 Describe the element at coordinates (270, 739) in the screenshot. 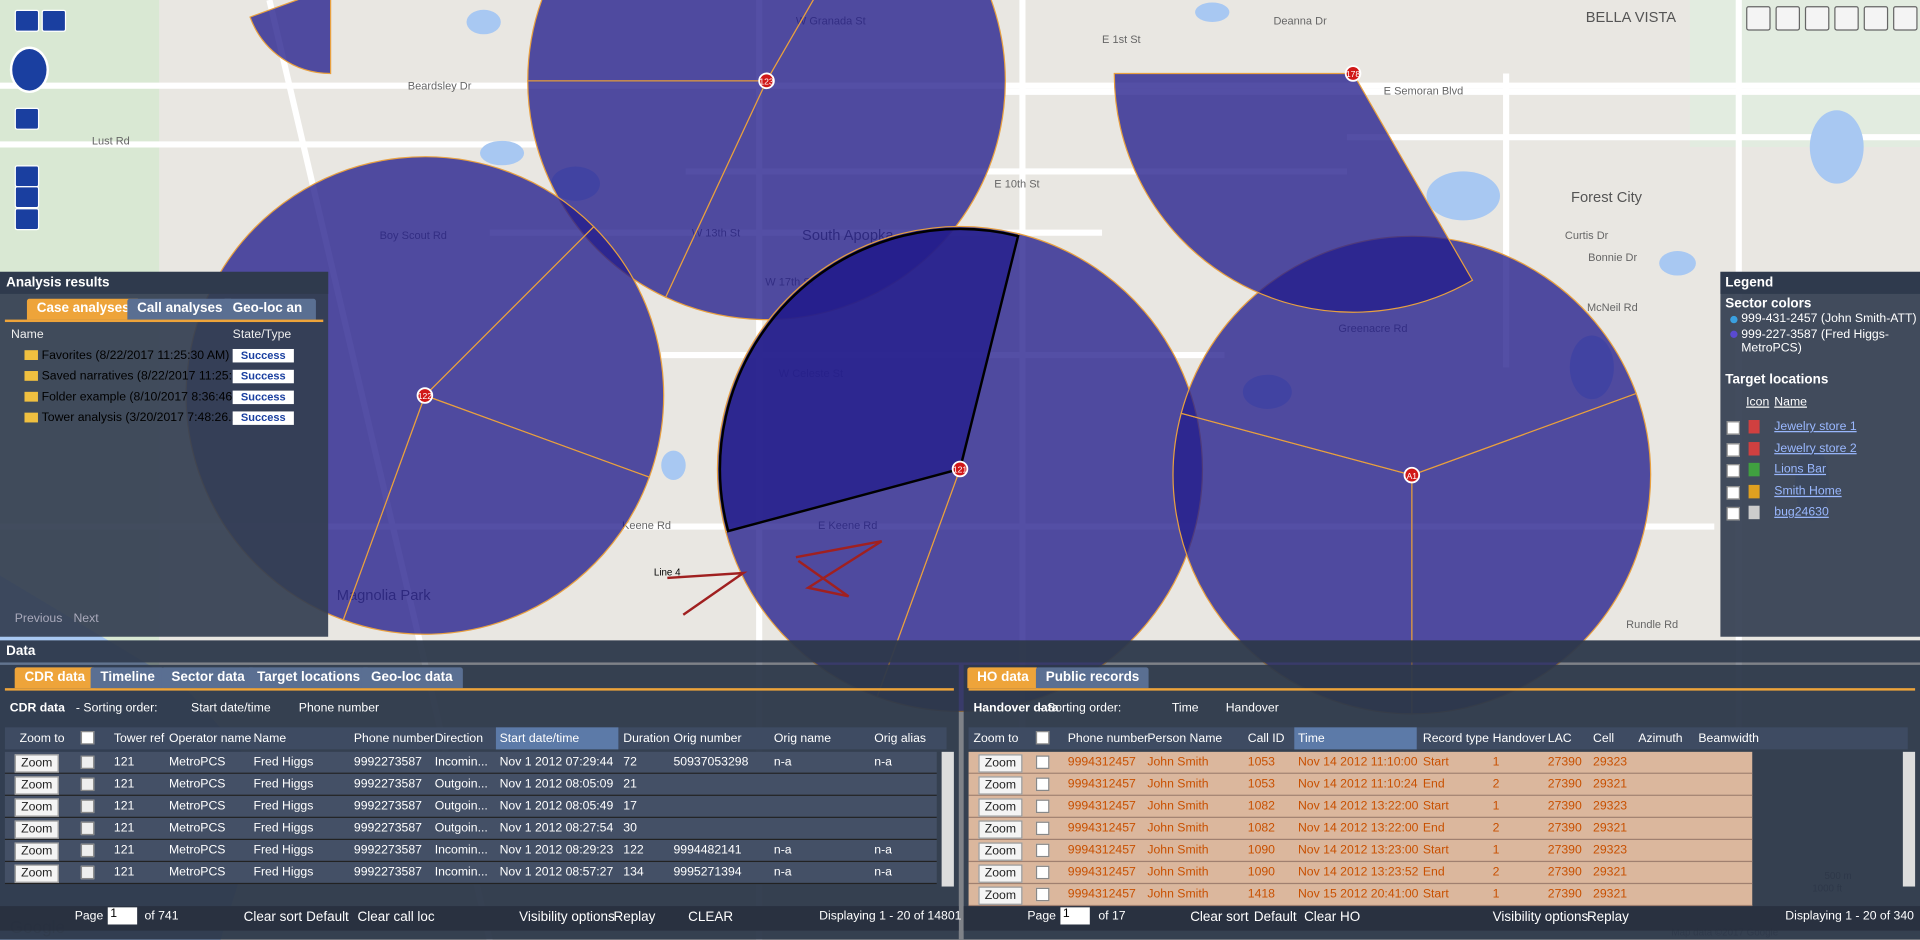

I see `col-header: Name` at that location.